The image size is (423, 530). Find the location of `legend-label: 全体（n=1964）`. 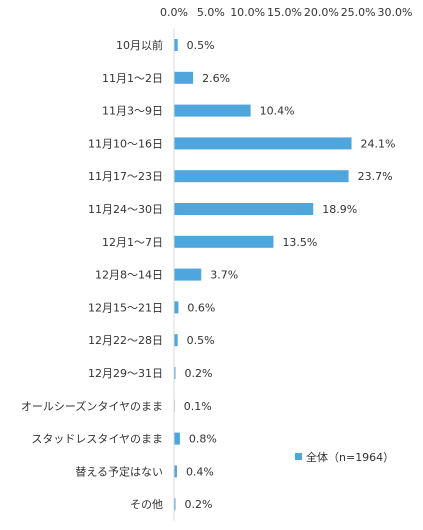

legend-label: 全体（n=1964） is located at coordinates (350, 457).